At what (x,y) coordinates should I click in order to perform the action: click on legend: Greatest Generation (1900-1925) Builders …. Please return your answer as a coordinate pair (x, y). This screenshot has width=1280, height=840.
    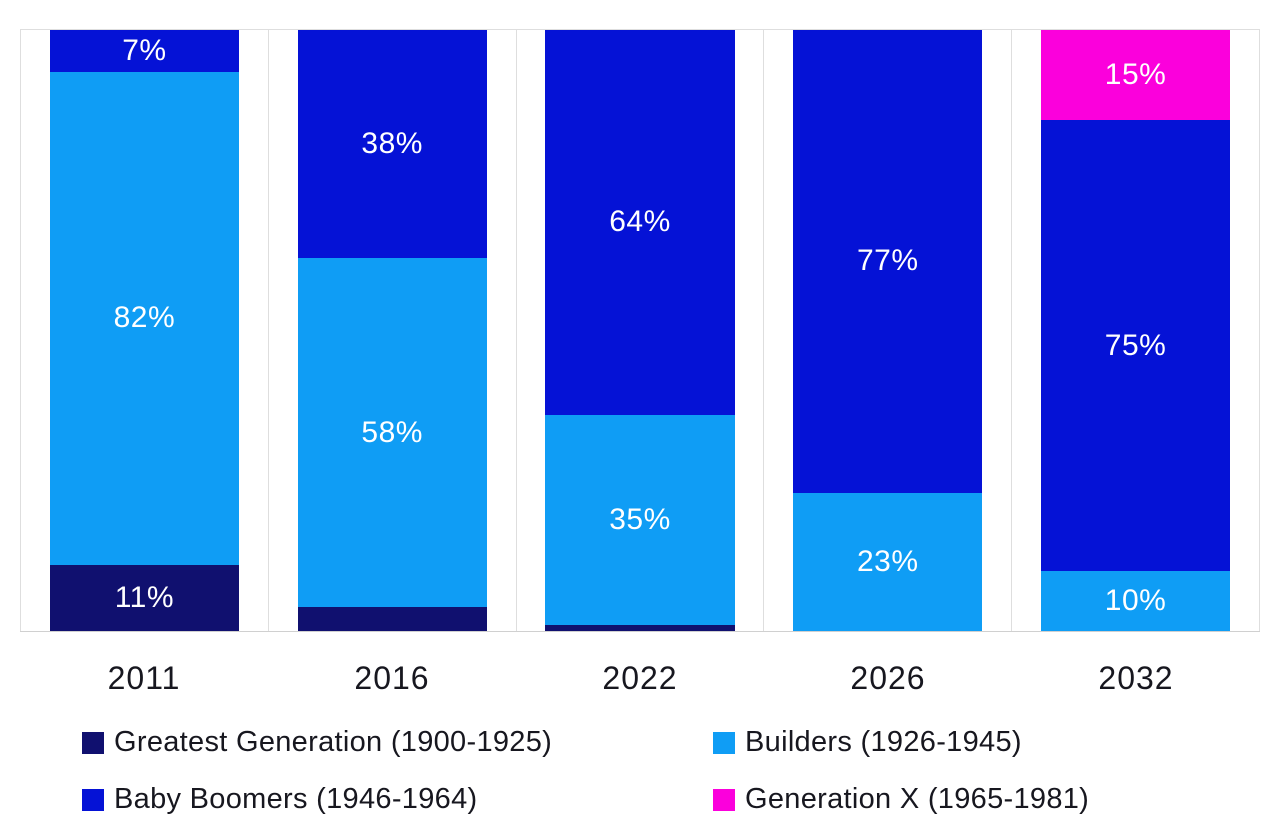
    Looking at the image, I should click on (585, 771).